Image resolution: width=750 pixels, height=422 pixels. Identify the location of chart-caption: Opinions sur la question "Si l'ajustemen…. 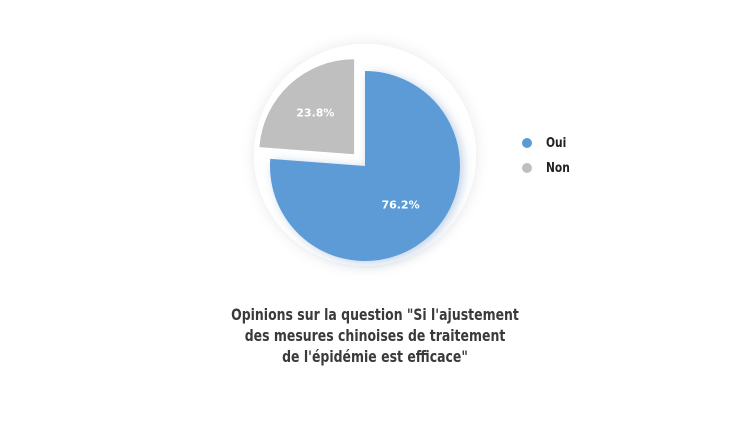
(375, 335).